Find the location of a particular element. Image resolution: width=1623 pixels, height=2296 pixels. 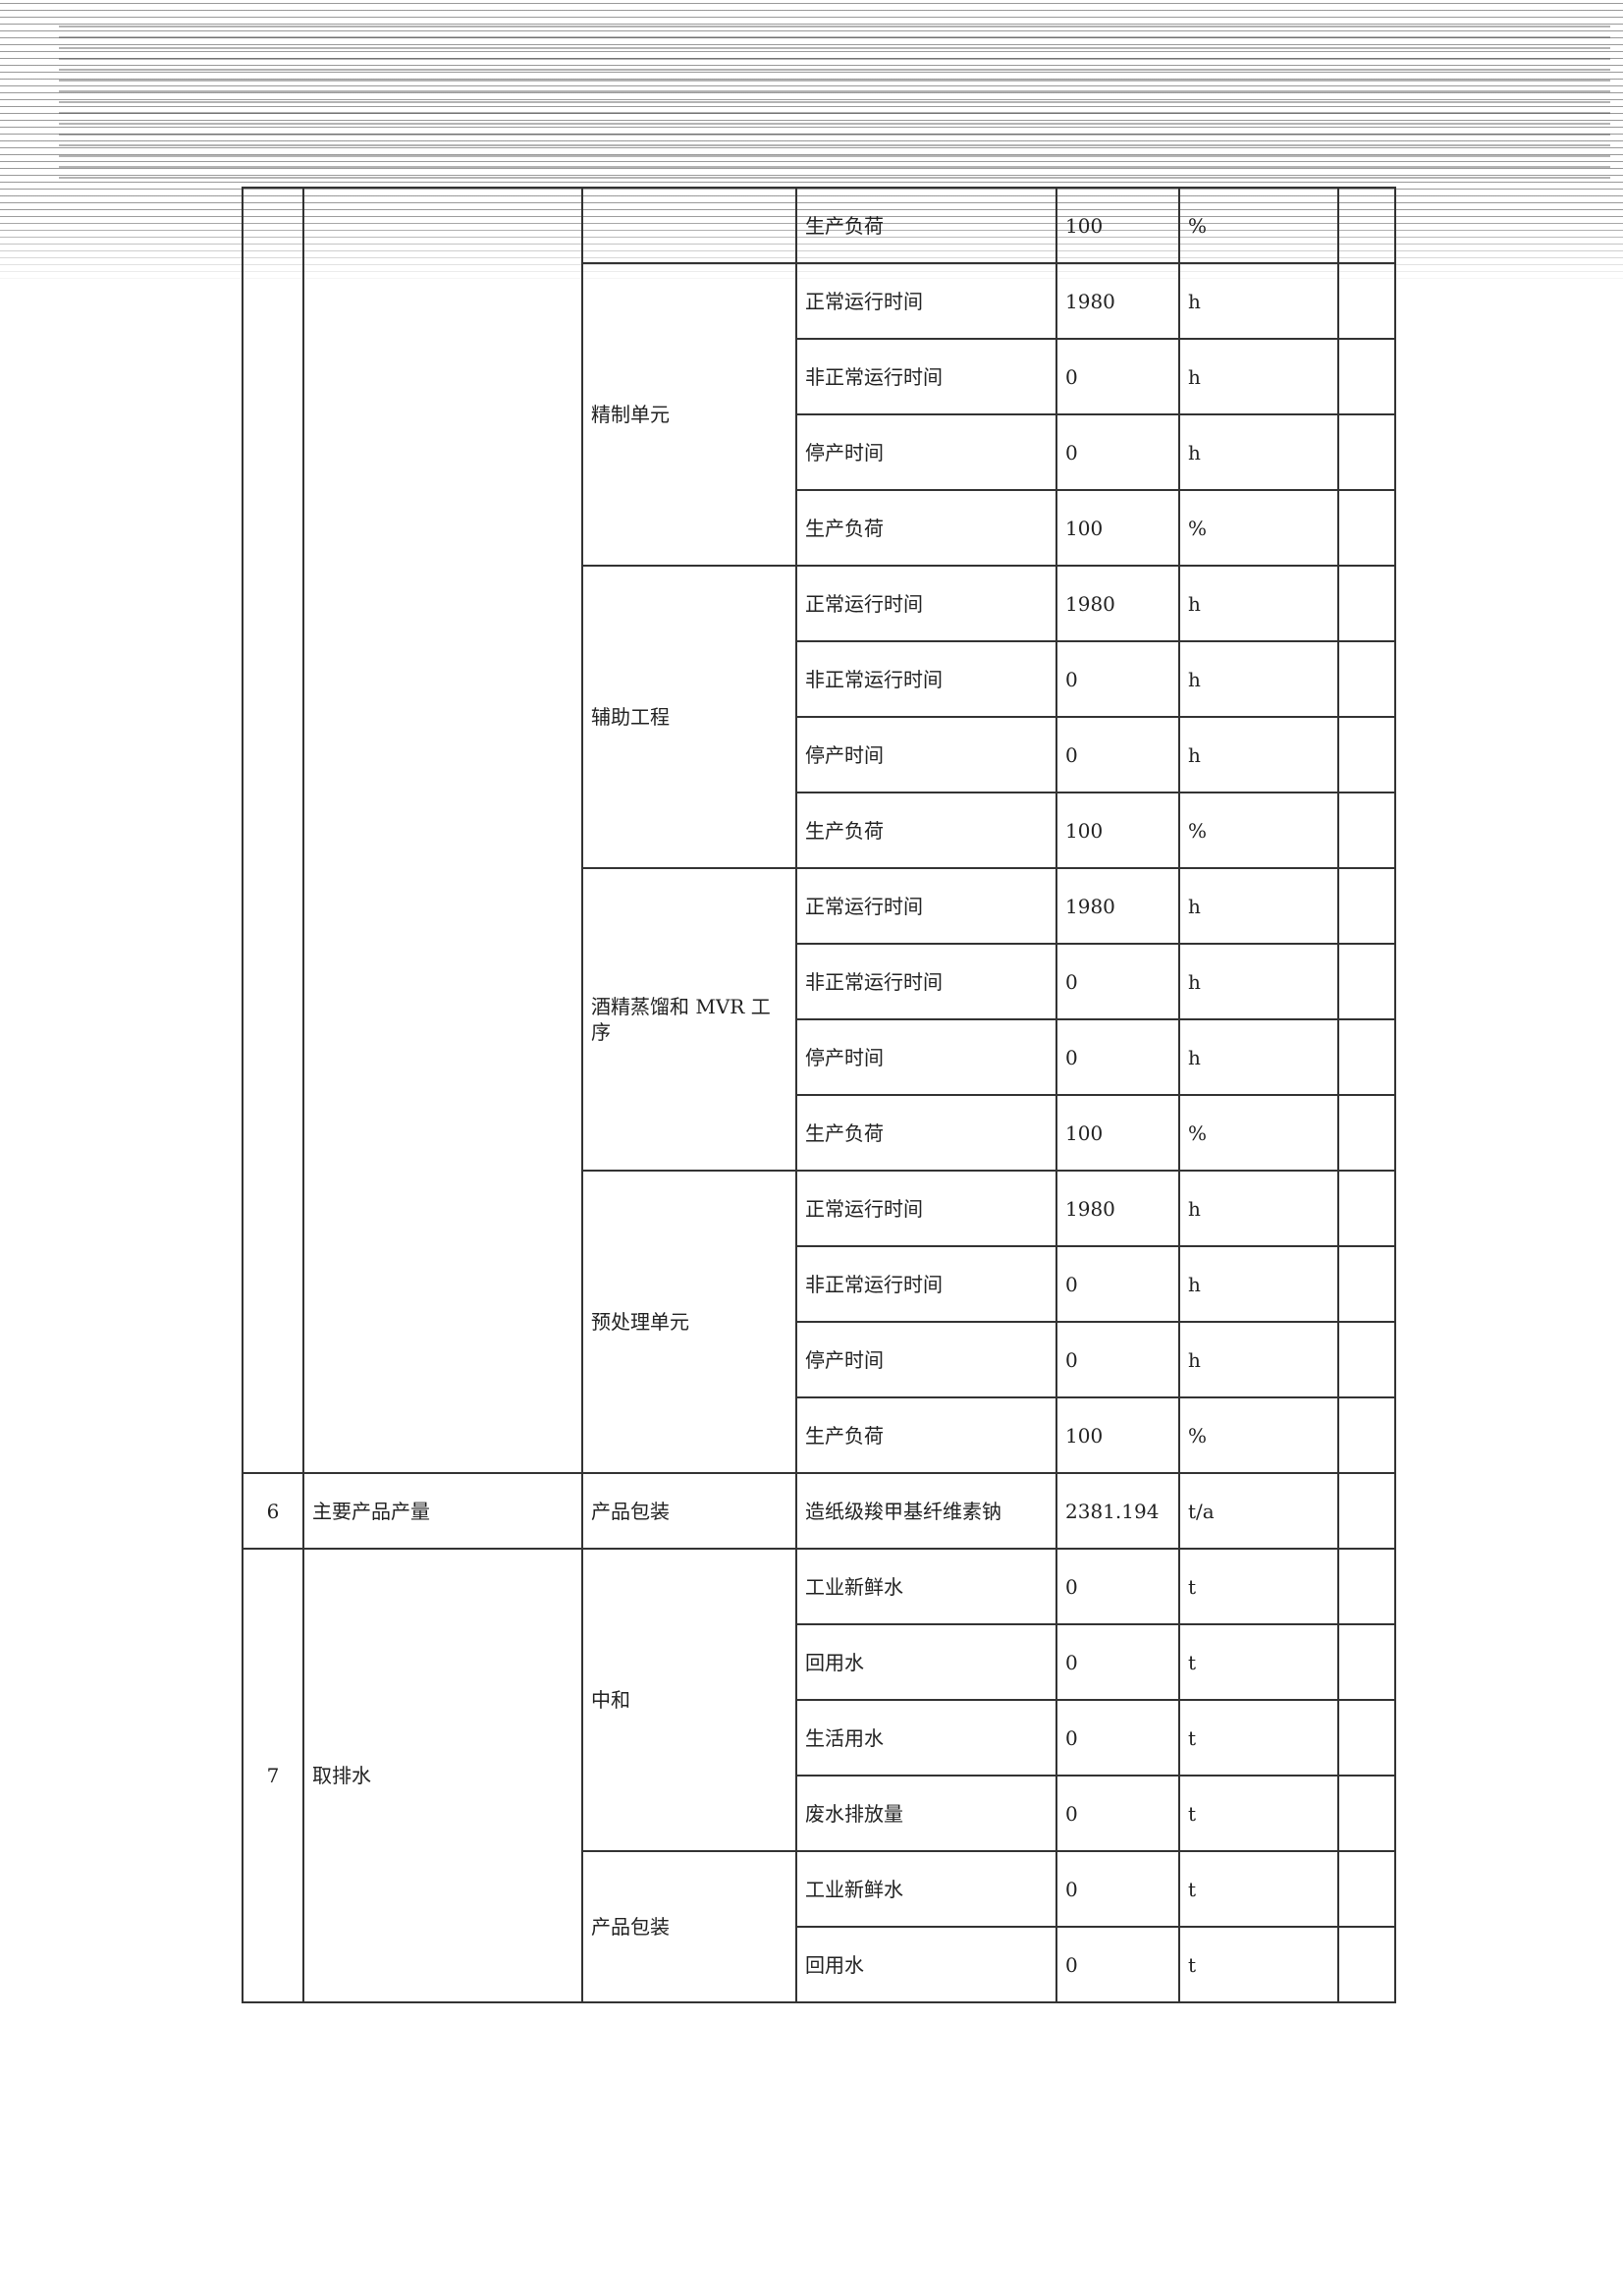

unit-name: 辅助工程 is located at coordinates (689, 717).